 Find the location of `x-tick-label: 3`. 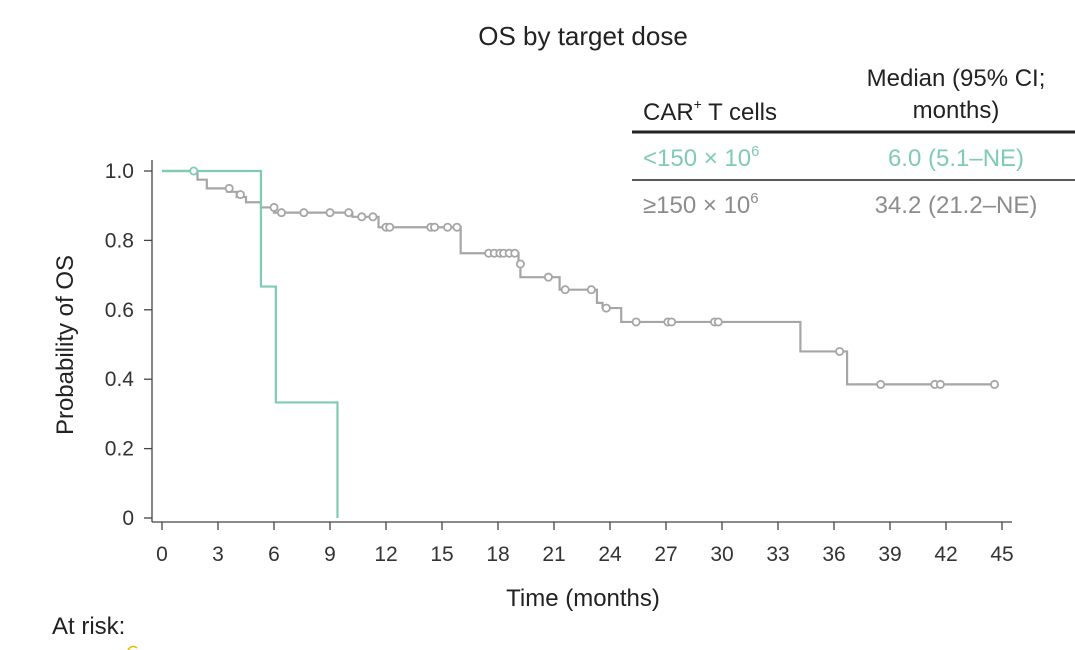

x-tick-label: 3 is located at coordinates (218, 554).